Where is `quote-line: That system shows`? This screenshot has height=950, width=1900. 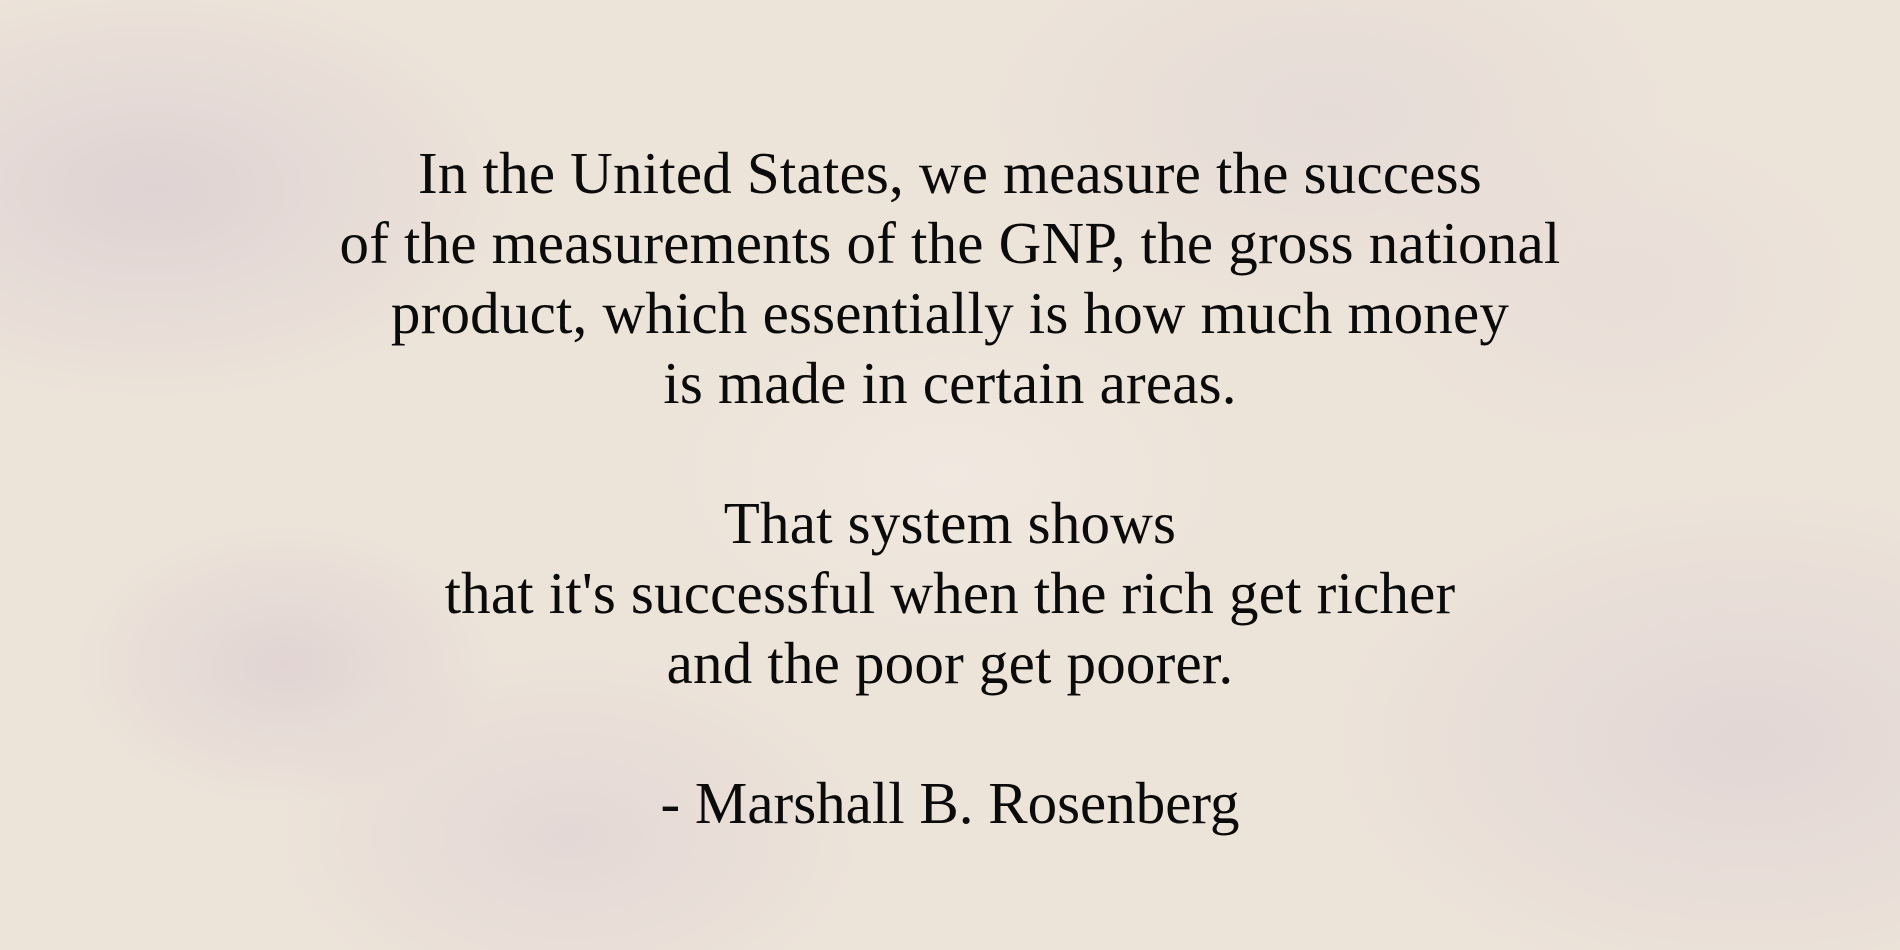
quote-line: That system shows is located at coordinates (950, 523).